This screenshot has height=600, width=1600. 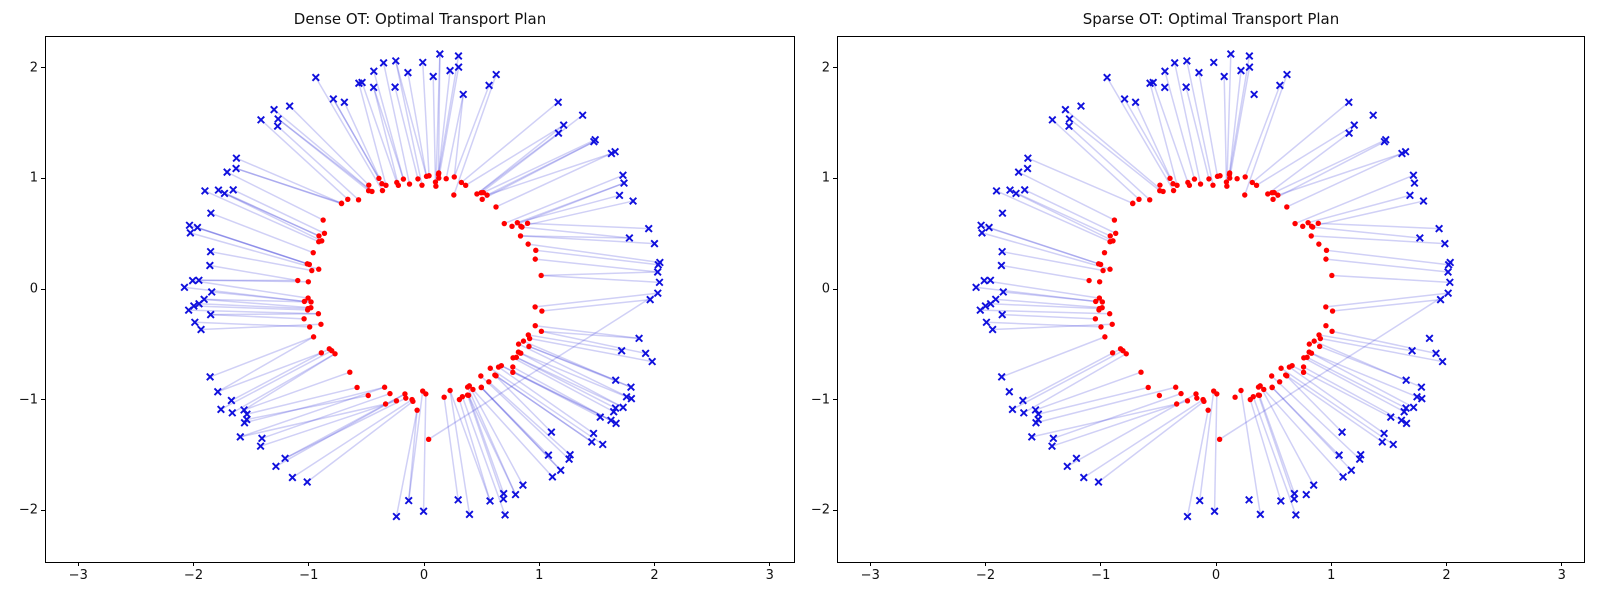 I want to click on x-tick-label: −3, so click(x=870, y=575).